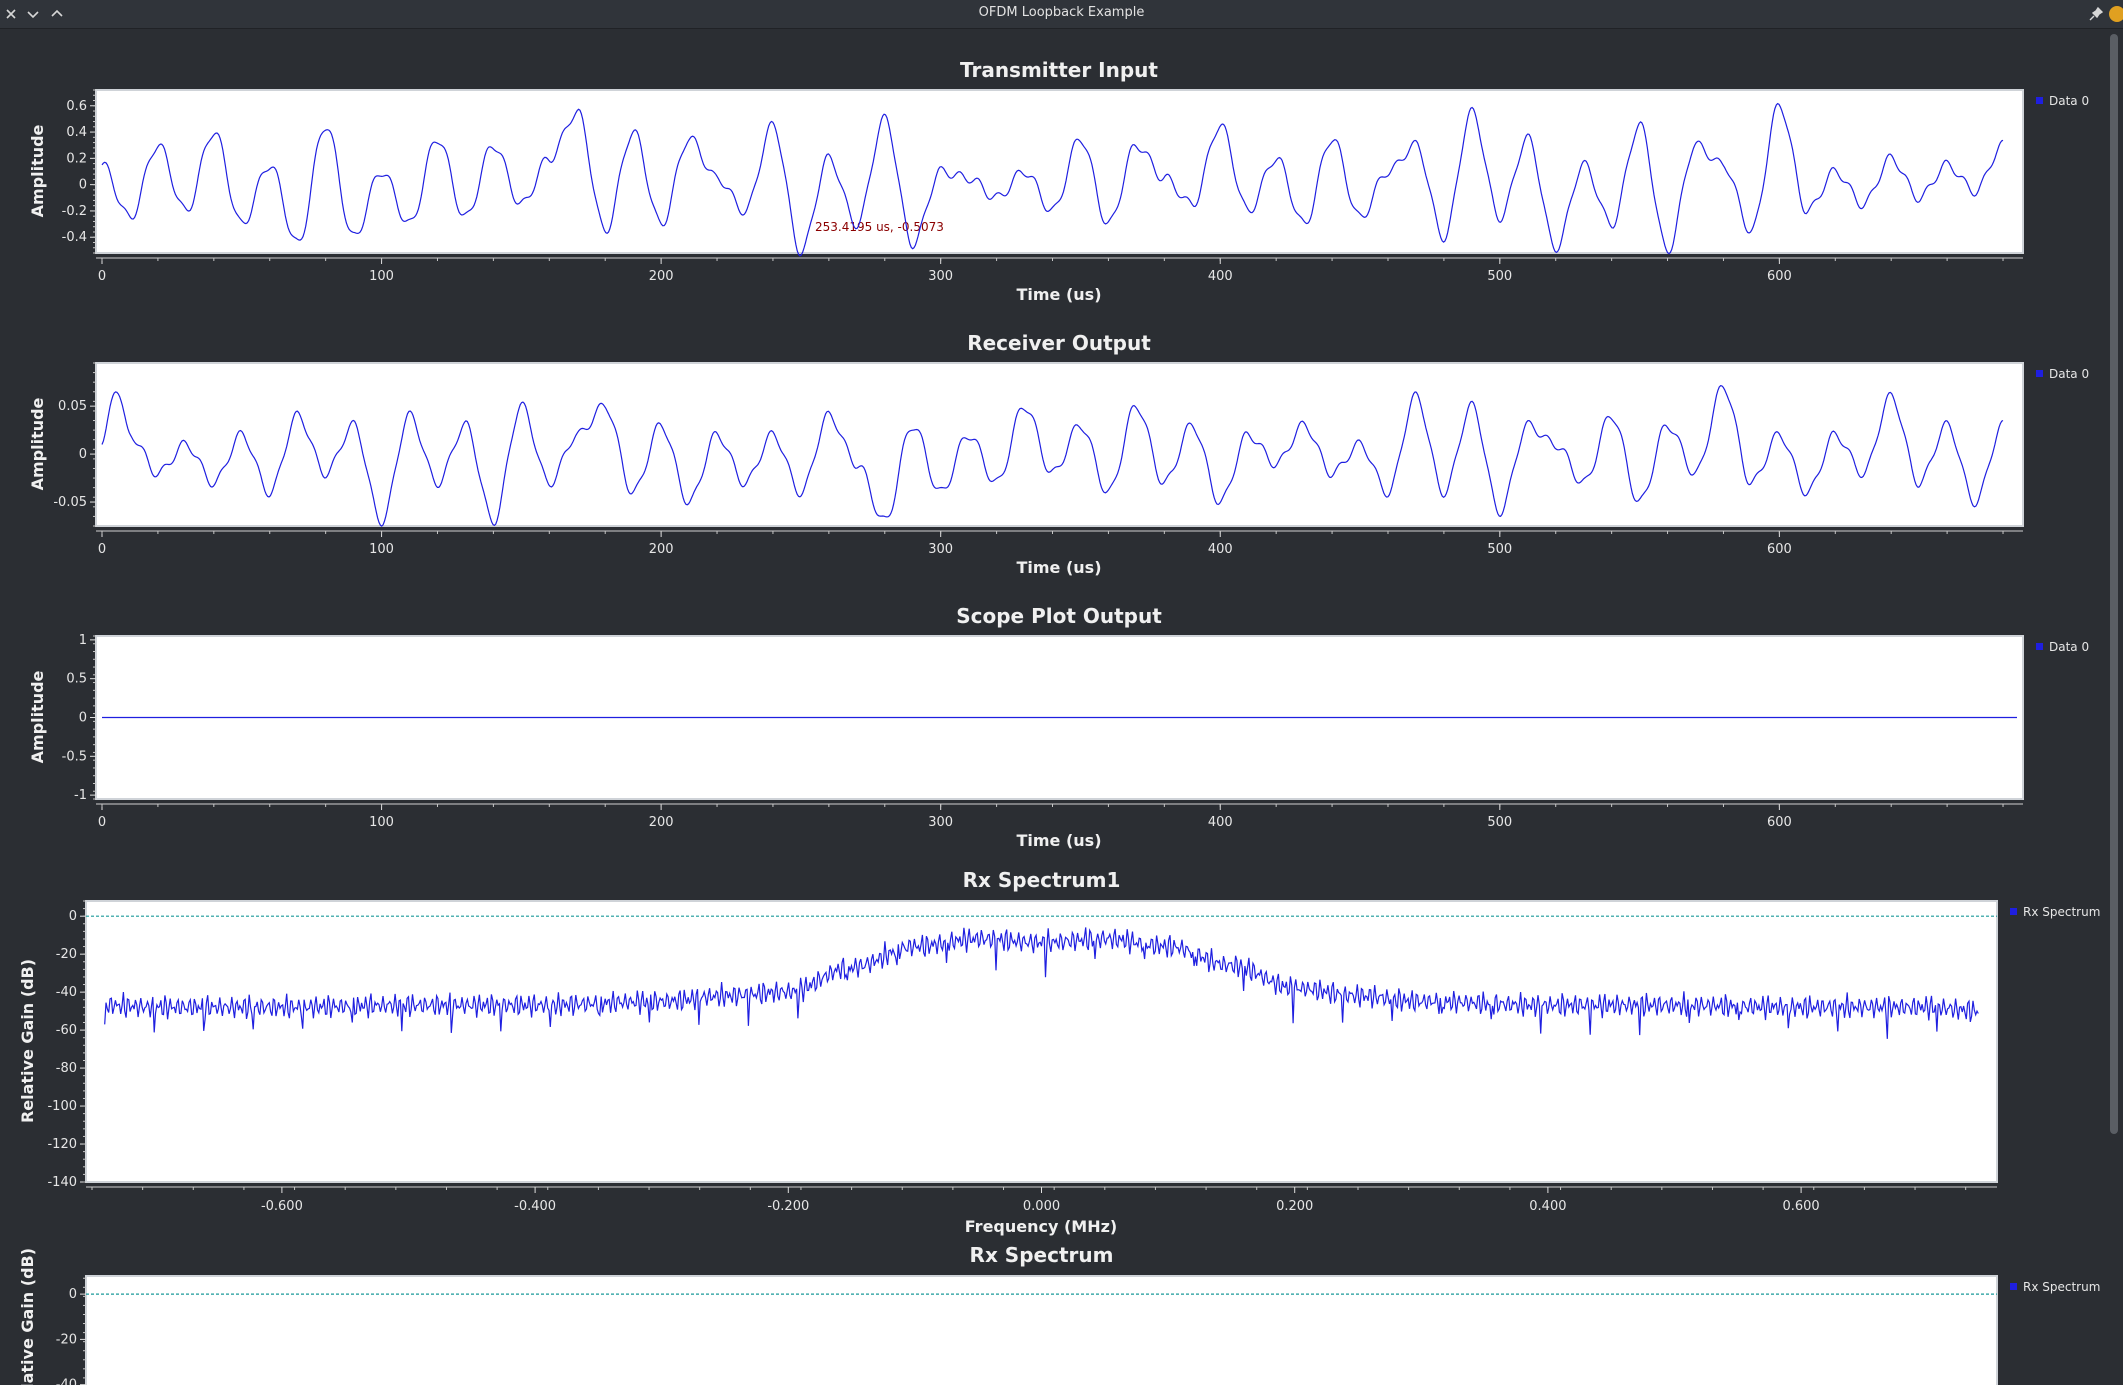  I want to click on legend-rxout: Data 0, so click(2062, 374).